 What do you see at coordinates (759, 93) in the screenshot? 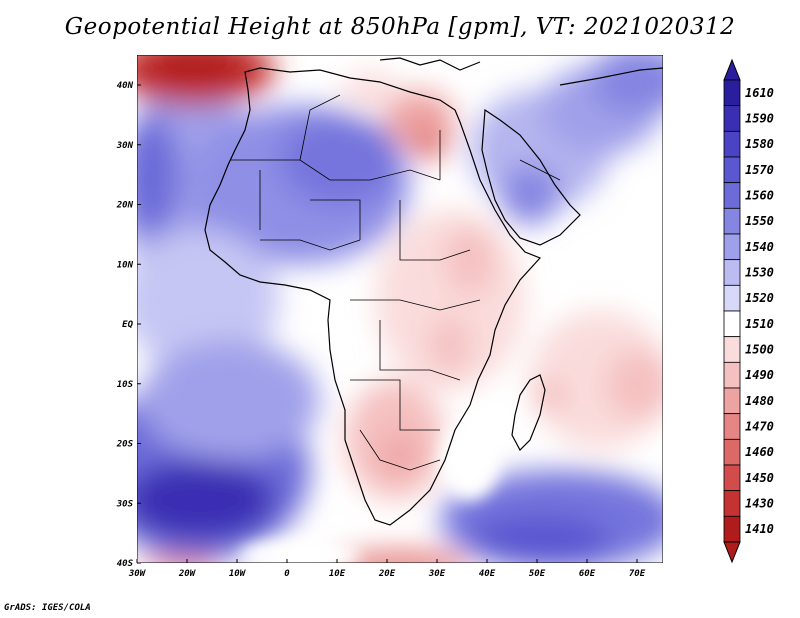
I see `colorbar-label: 1610` at bounding box center [759, 93].